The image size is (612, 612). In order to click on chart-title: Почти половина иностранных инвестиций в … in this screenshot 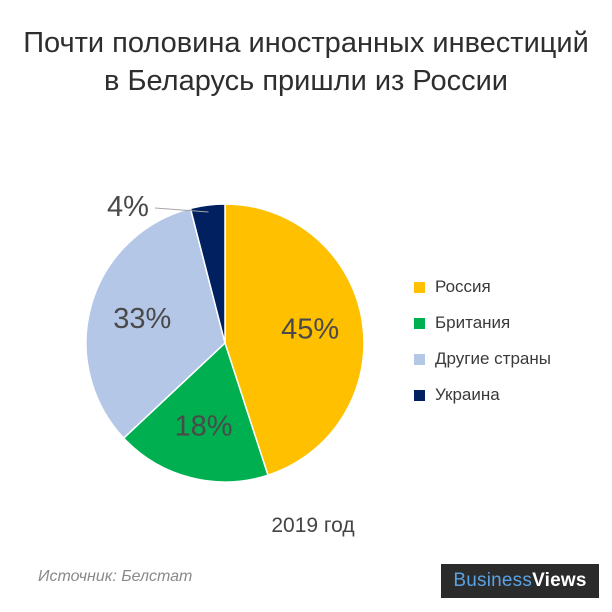, I will do `click(306, 62)`.